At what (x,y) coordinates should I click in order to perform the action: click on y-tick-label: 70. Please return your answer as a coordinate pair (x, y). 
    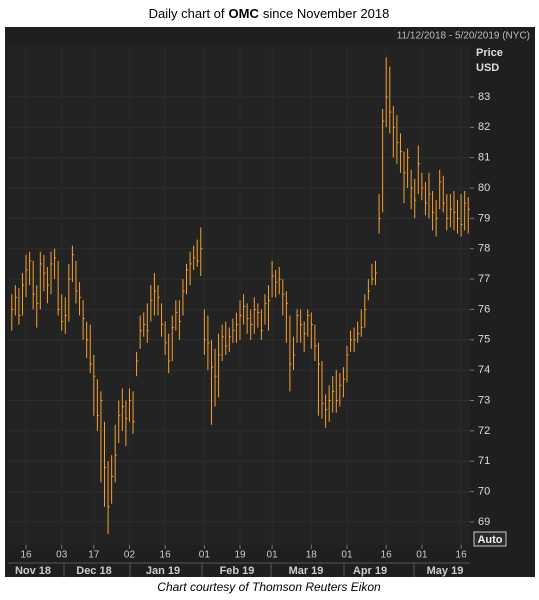
    Looking at the image, I should click on (484, 491).